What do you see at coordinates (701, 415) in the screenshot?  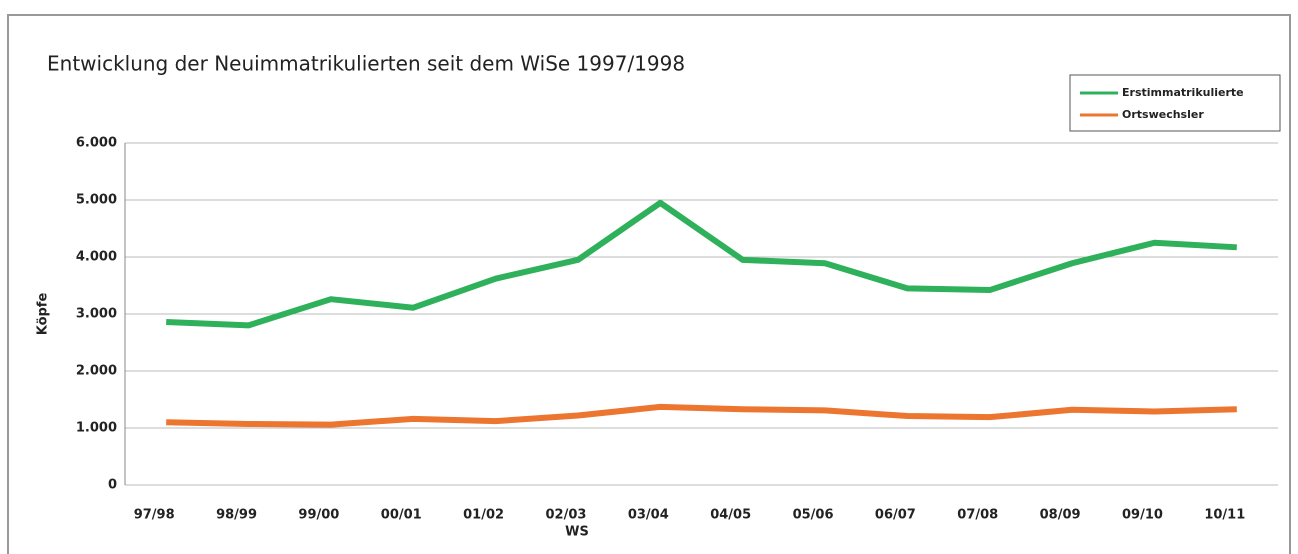 I see `line` at bounding box center [701, 415].